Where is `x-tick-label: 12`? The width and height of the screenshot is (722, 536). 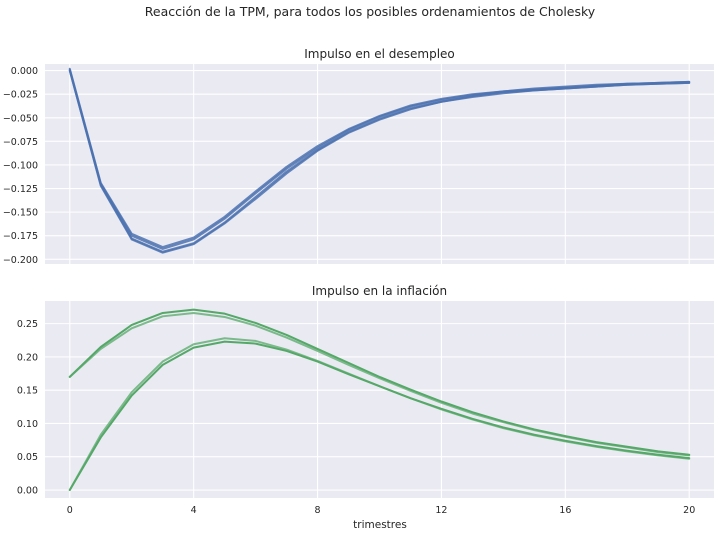 x-tick-label: 12 is located at coordinates (441, 510).